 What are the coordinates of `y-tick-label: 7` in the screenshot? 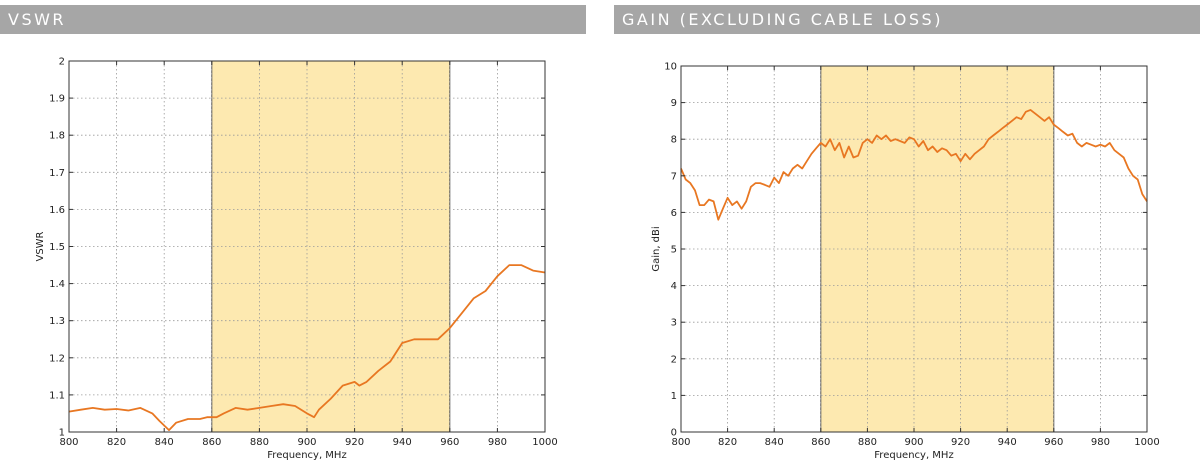 It's located at (674, 176).